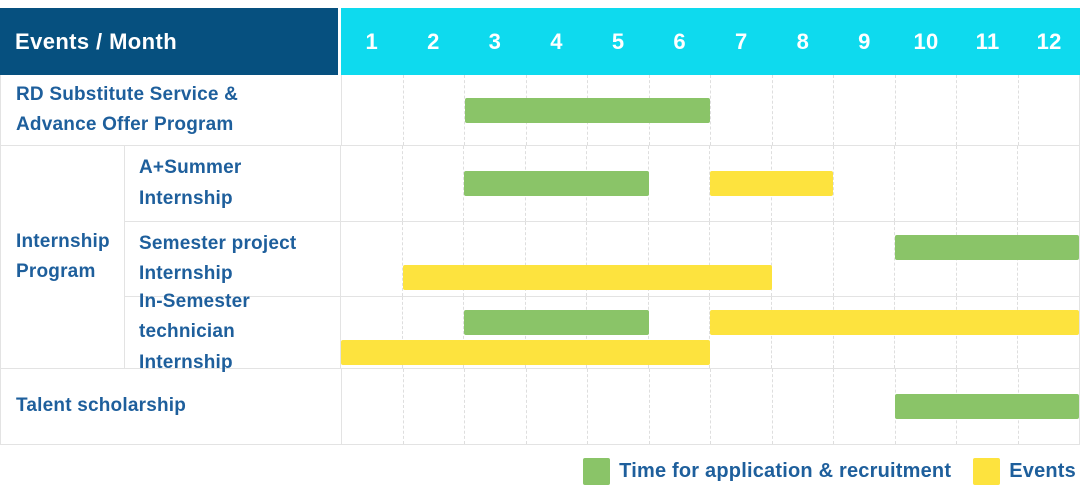  Describe the element at coordinates (926, 41) in the screenshot. I see `month-header-10: 10` at that location.